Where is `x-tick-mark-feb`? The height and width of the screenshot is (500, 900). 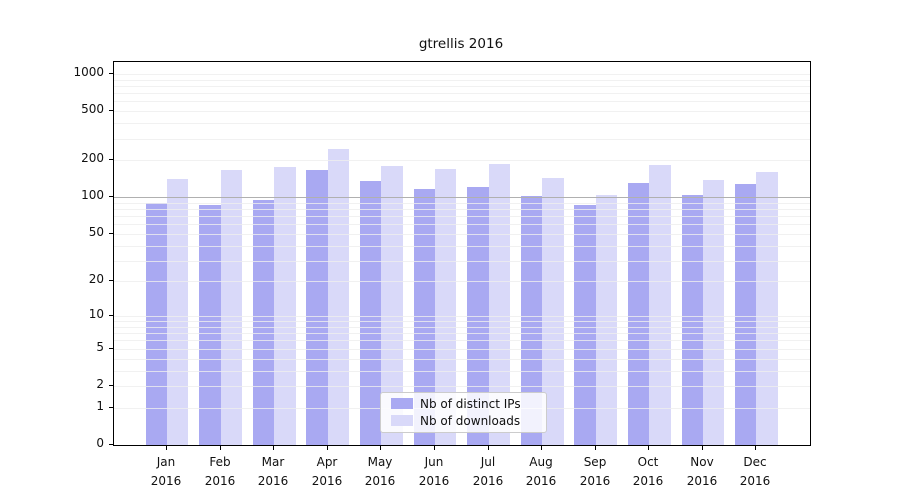
x-tick-mark-feb is located at coordinates (220, 447).